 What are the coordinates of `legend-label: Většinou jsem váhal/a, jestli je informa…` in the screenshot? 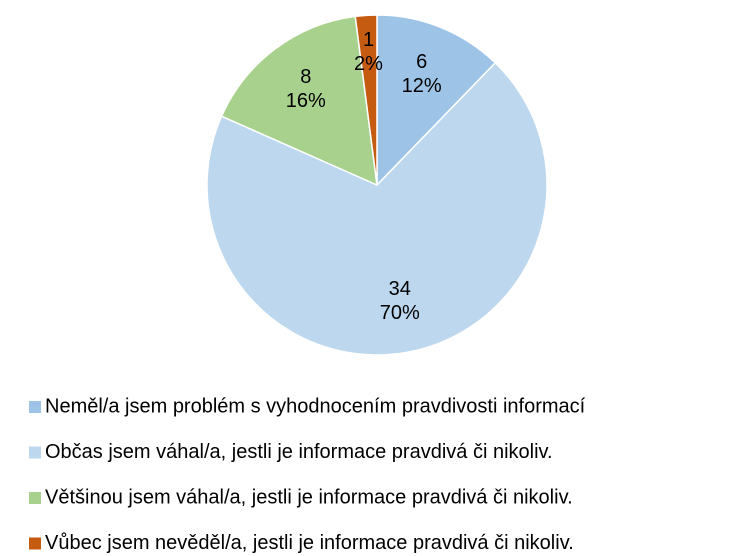 It's located at (309, 497).